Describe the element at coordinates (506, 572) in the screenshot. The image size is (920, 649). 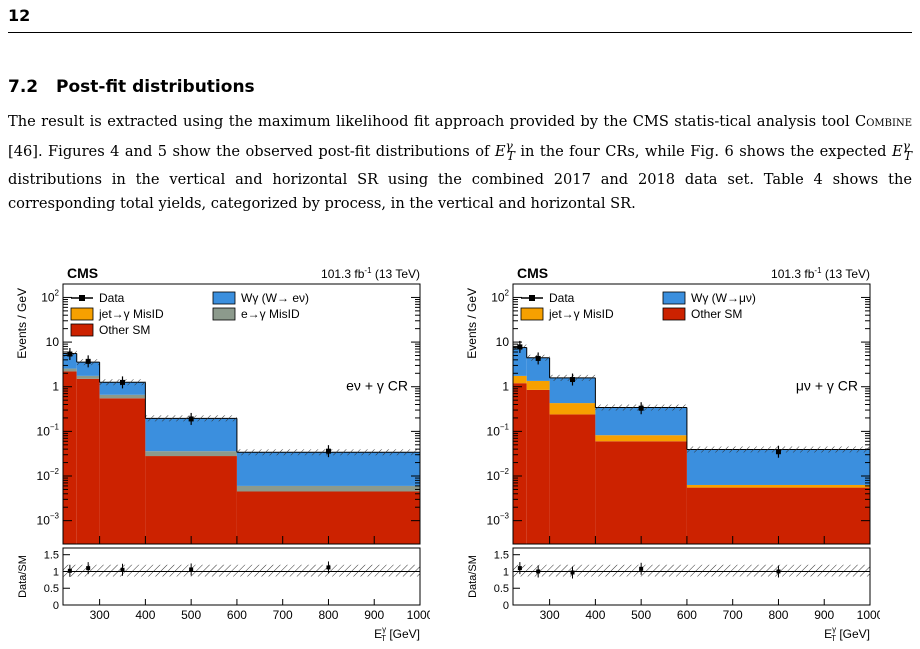
I see `ratio-tick-label: 1` at that location.